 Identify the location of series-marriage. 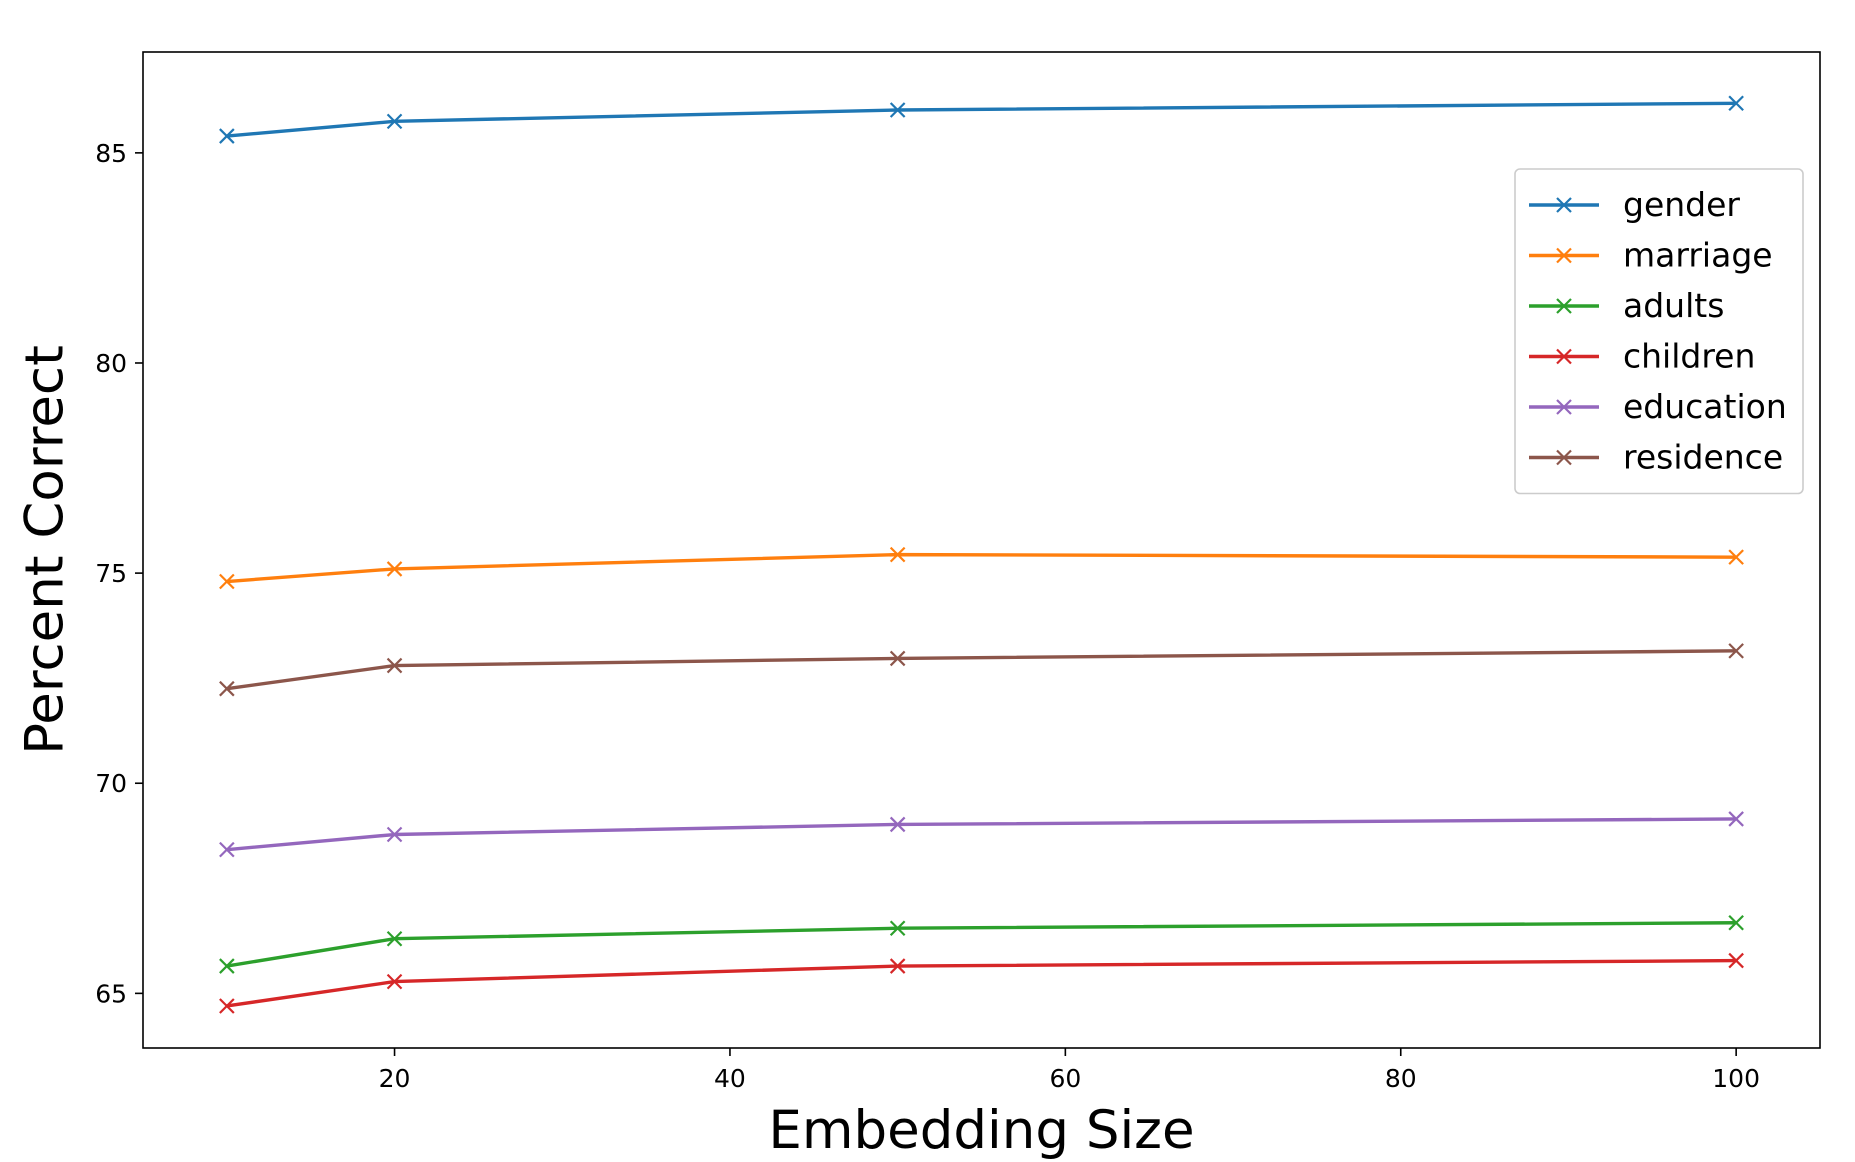
(981, 568).